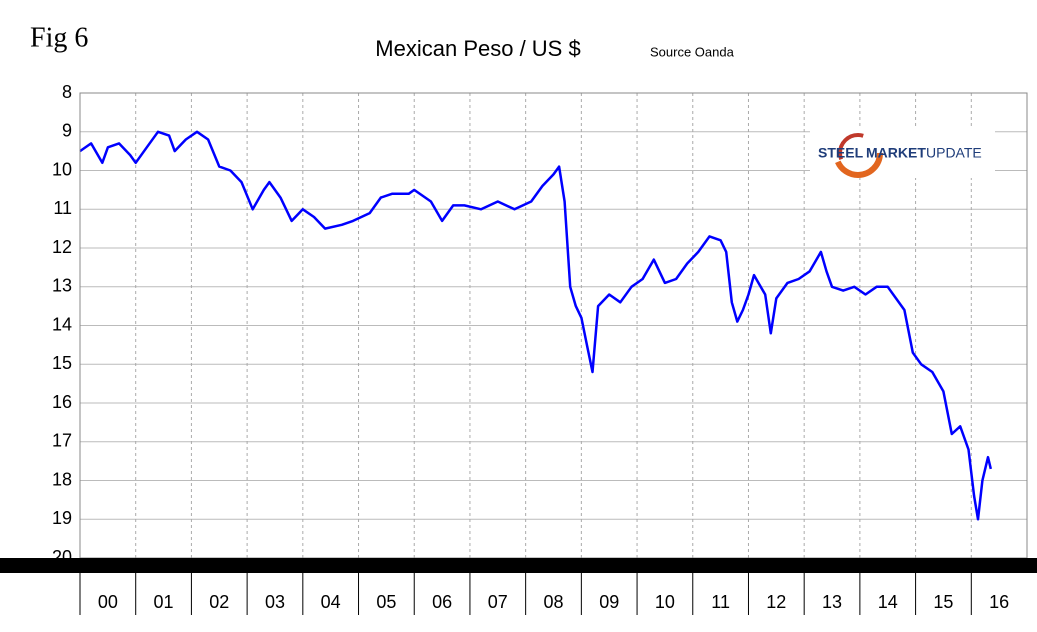 The width and height of the screenshot is (1037, 632). Describe the element at coordinates (67, 131) in the screenshot. I see `y-tick-label: 9` at that location.